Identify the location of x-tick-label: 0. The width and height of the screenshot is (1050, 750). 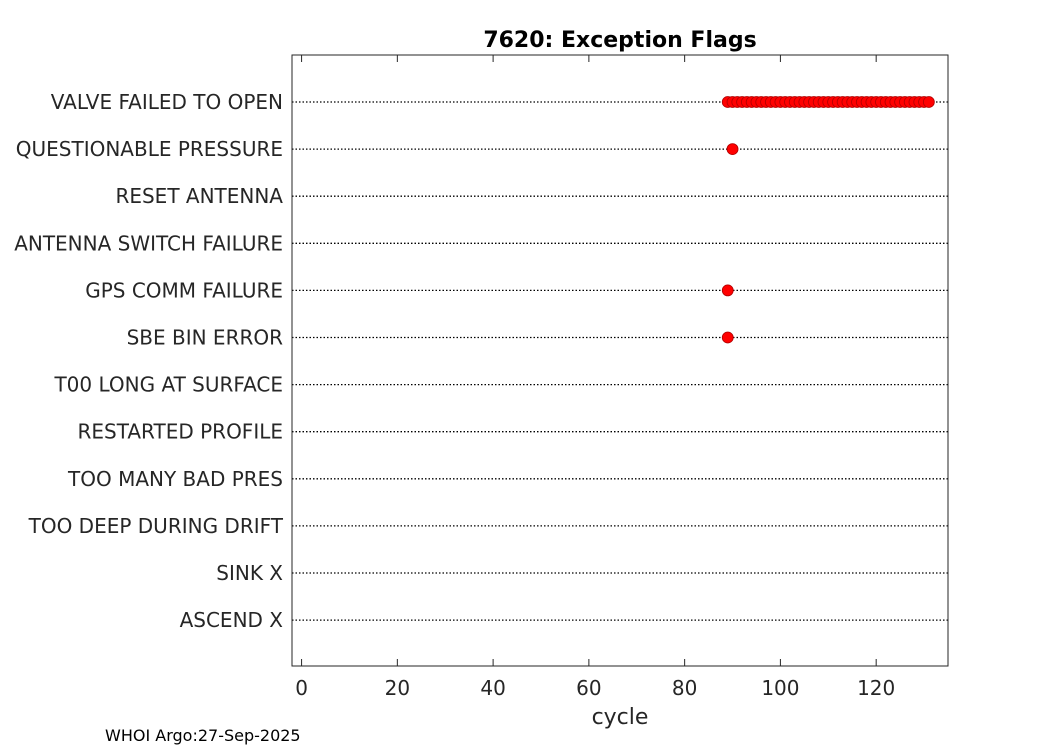
(301, 688).